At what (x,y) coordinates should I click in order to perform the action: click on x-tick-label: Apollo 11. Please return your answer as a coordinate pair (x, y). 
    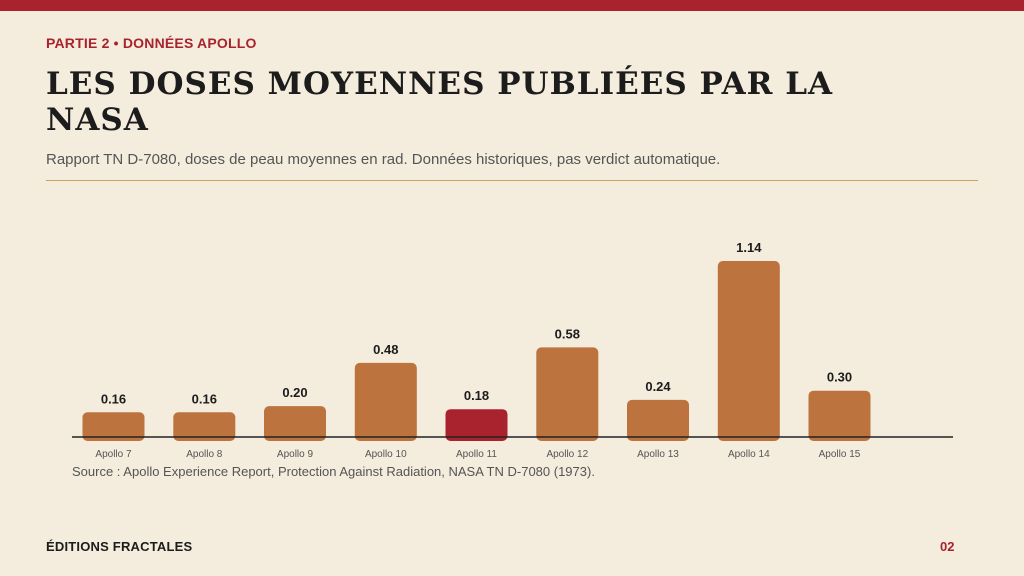
    Looking at the image, I should click on (476, 454).